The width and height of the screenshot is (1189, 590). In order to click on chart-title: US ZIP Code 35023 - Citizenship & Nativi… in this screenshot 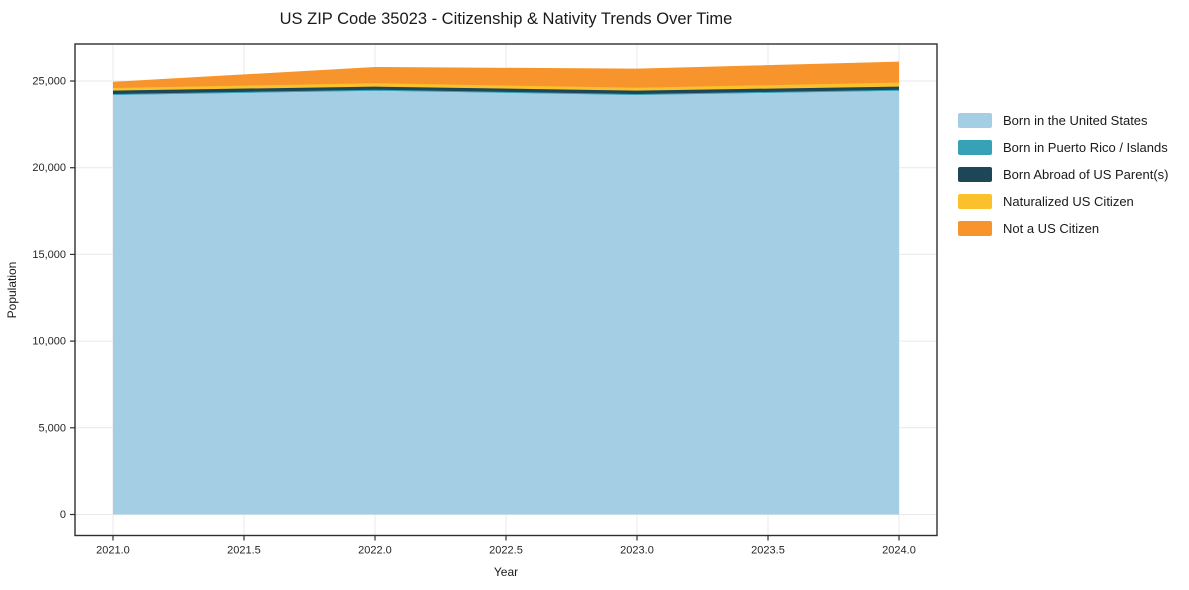, I will do `click(506, 19)`.